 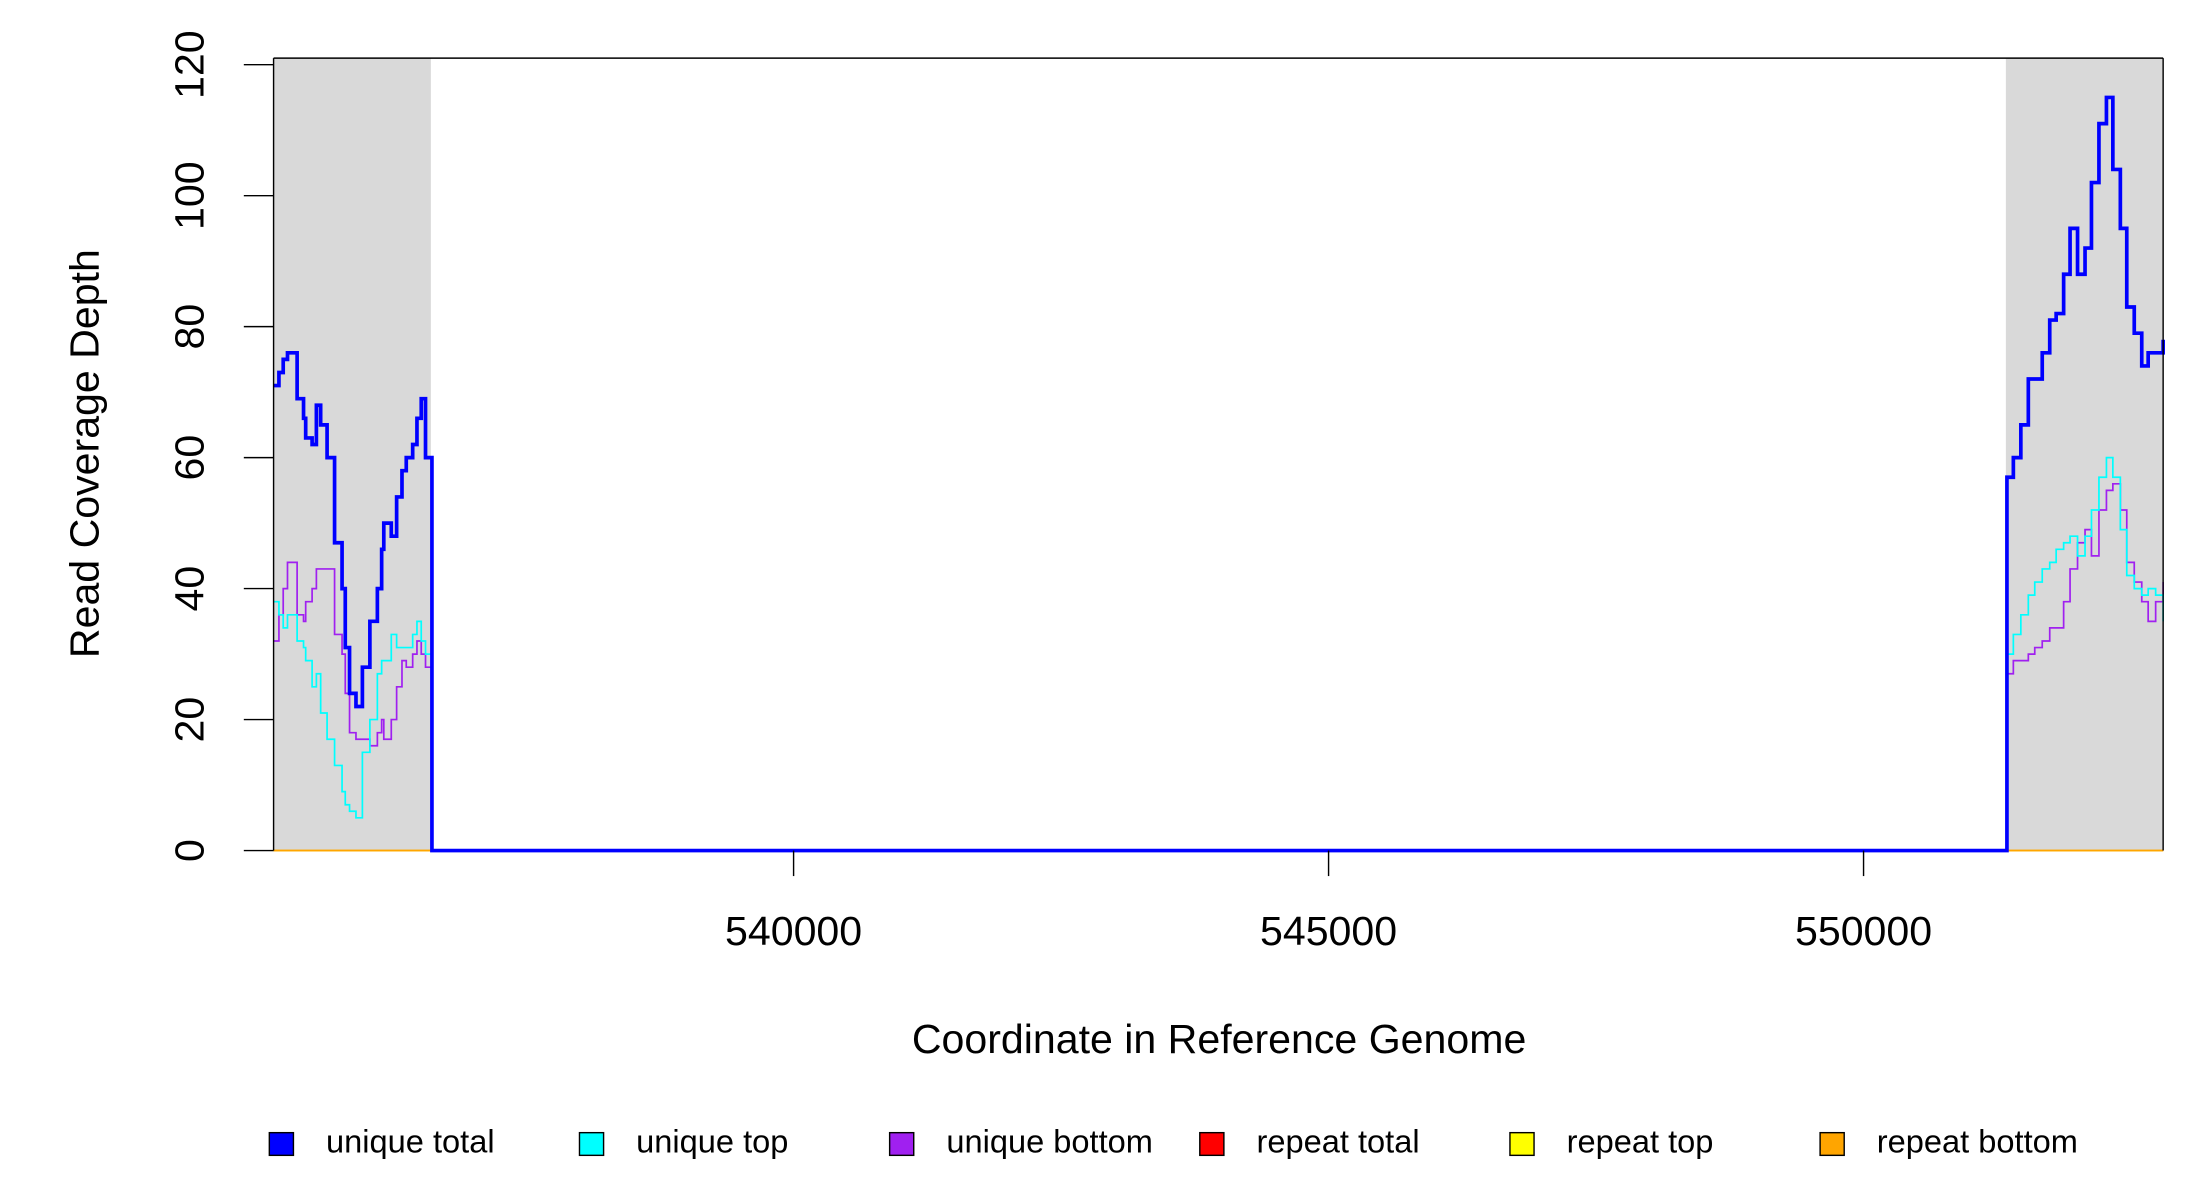 What do you see at coordinates (1977, 1141) in the screenshot?
I see `legend-label: repeat bottom` at bounding box center [1977, 1141].